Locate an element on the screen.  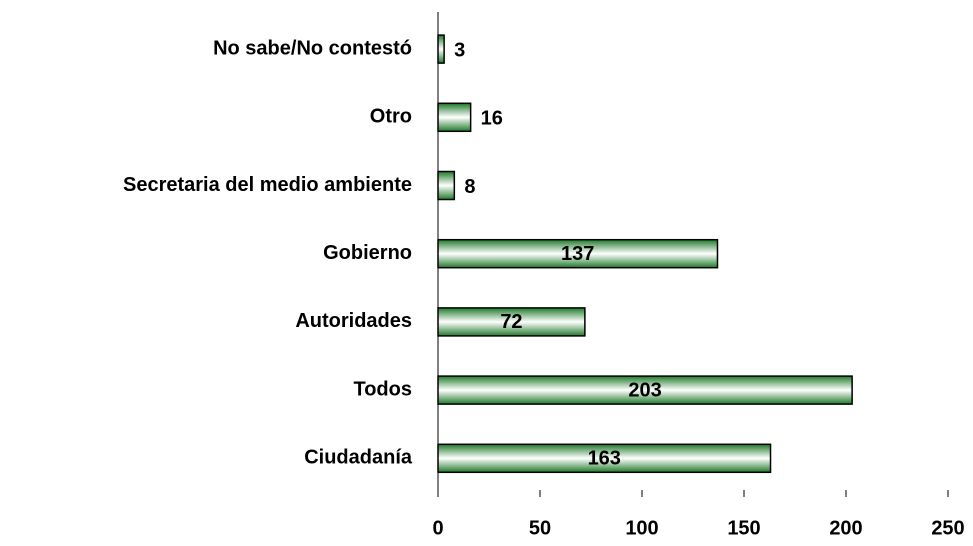
value-label: 3 is located at coordinates (459, 50).